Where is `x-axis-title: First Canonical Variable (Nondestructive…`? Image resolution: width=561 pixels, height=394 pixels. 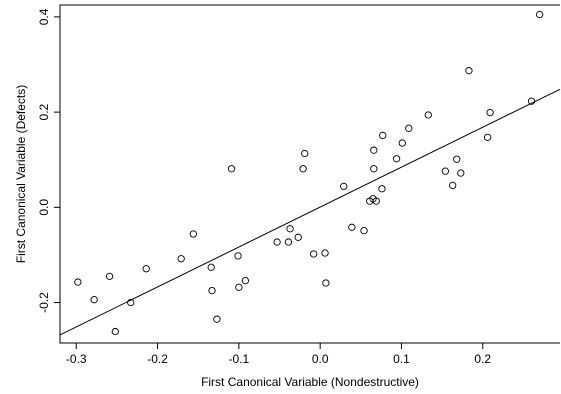 x-axis-title: First Canonical Variable (Nondestructive… is located at coordinates (310, 382).